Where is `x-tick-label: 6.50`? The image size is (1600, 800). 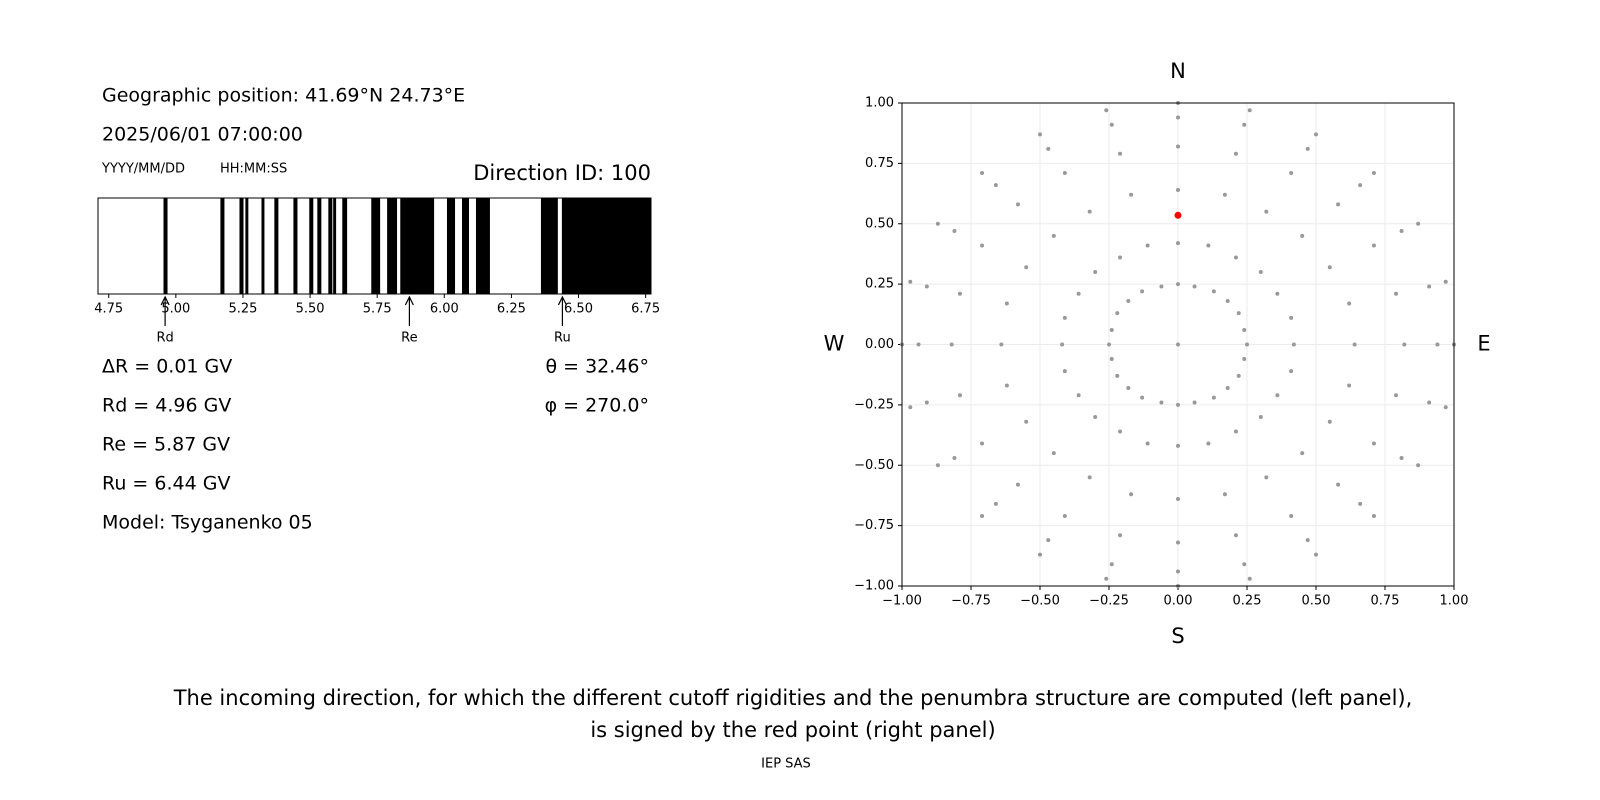 x-tick-label: 6.50 is located at coordinates (578, 309).